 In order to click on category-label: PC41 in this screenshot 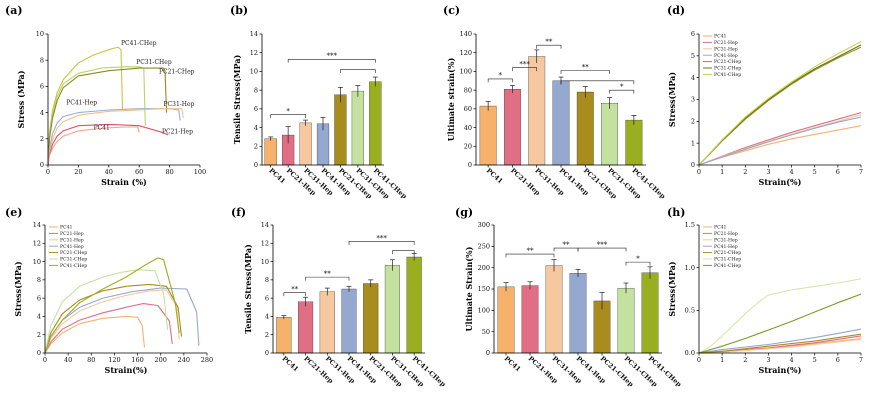, I will do `click(277, 176)`.